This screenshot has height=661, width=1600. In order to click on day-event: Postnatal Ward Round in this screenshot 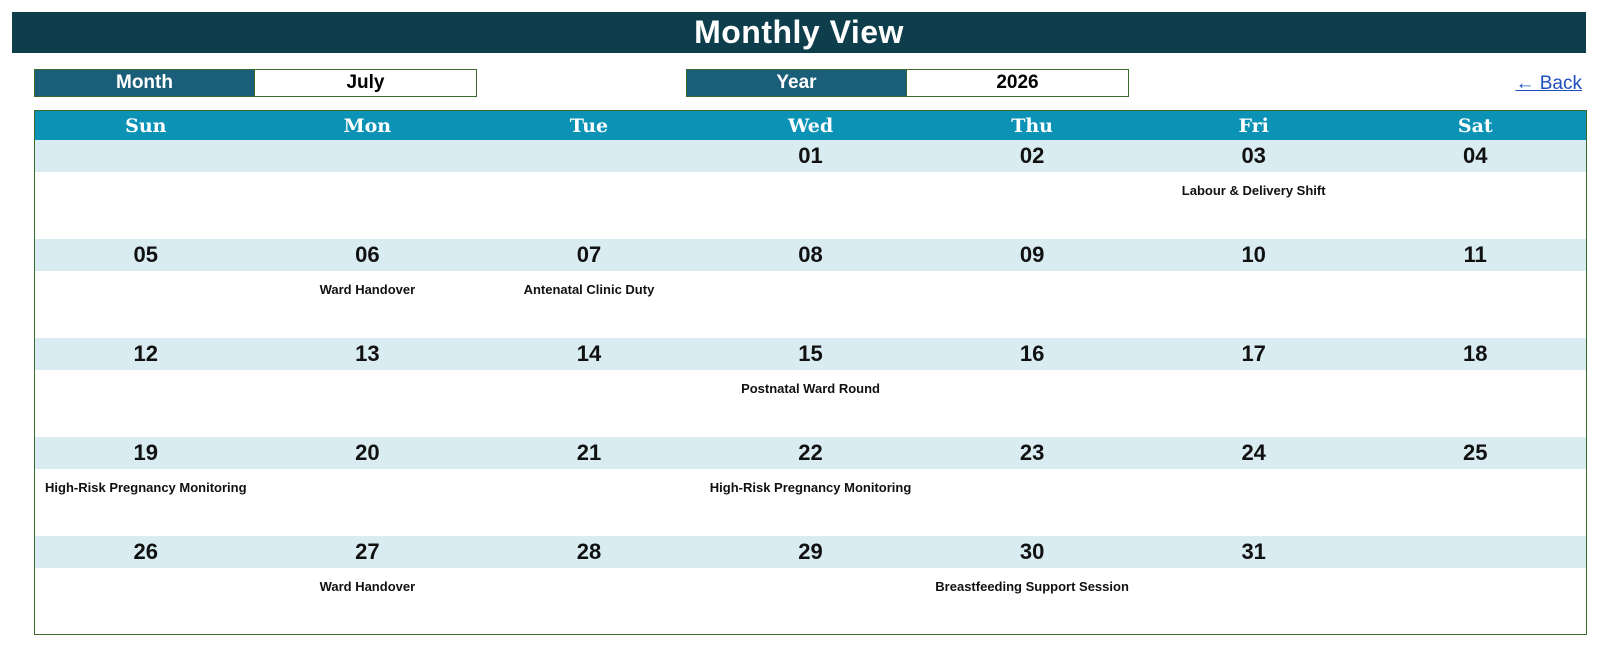, I will do `click(810, 388)`.